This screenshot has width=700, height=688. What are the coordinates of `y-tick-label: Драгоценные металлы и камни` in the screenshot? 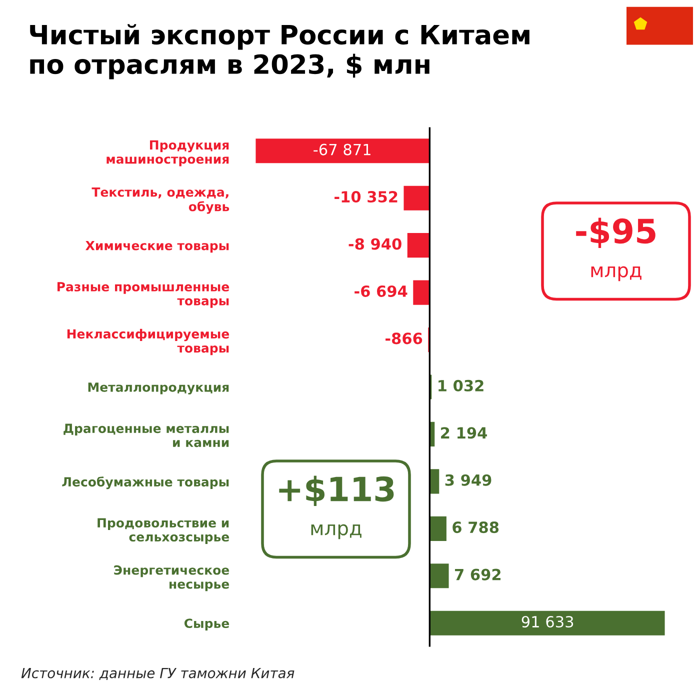 It's located at (146, 436).